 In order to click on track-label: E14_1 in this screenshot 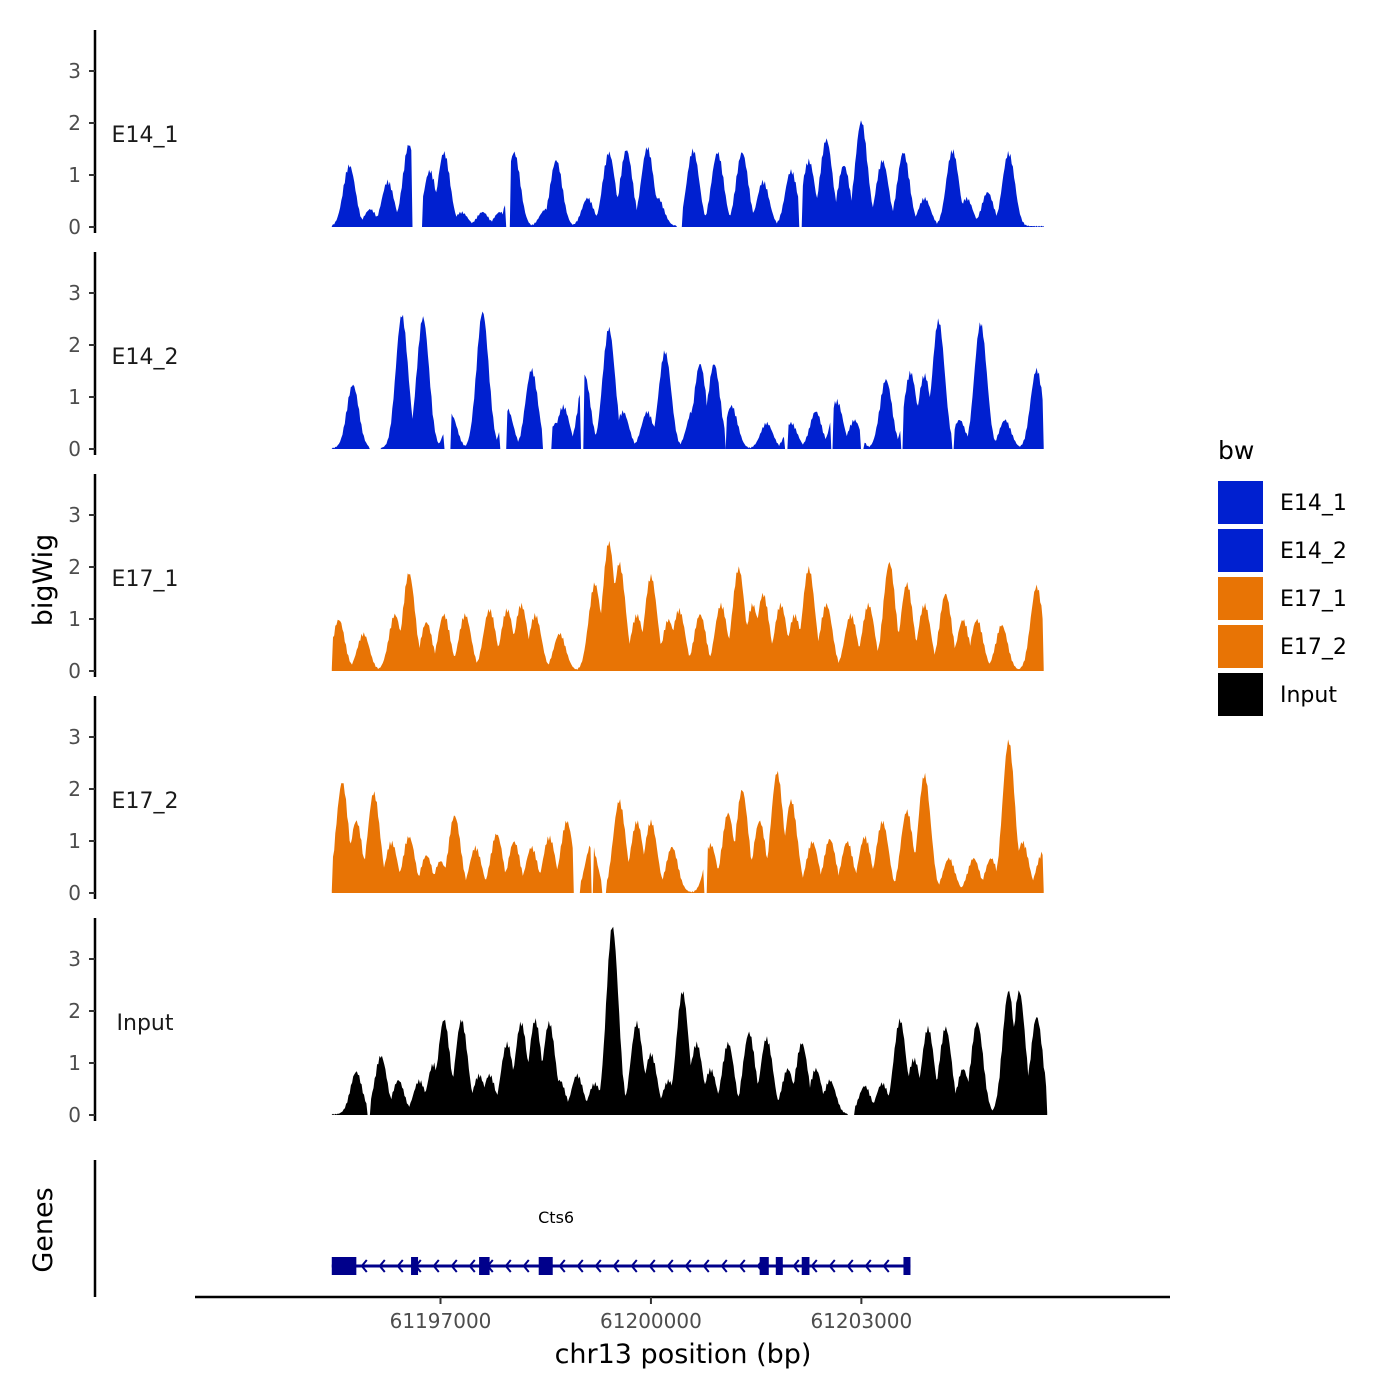, I will do `click(145, 135)`.